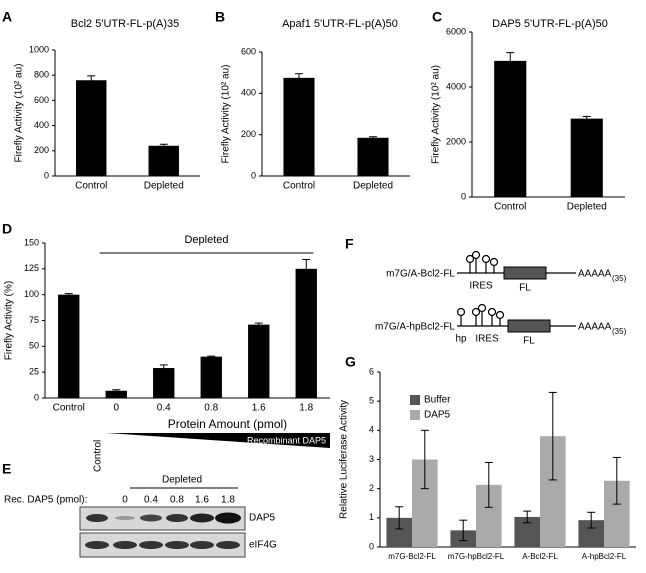 The width and height of the screenshot is (646, 573). What do you see at coordinates (248, 51) in the screenshot?
I see `y-tick-label: 600` at bounding box center [248, 51].